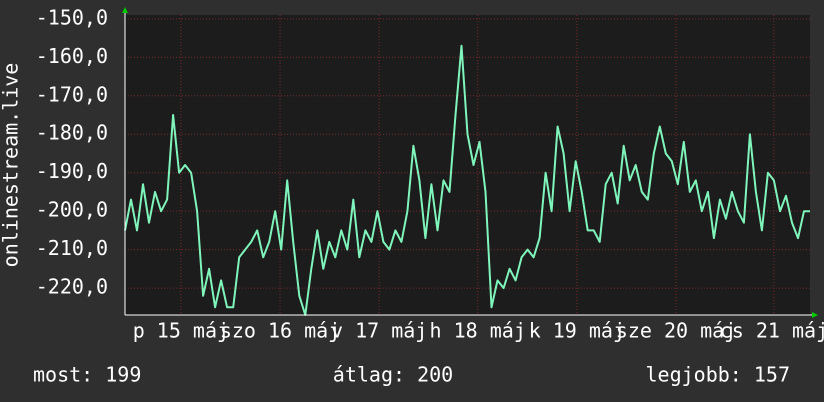 The image size is (824, 402). Describe the element at coordinates (11, 165) in the screenshot. I see `y-axis-title: onlinestream.live` at that location.